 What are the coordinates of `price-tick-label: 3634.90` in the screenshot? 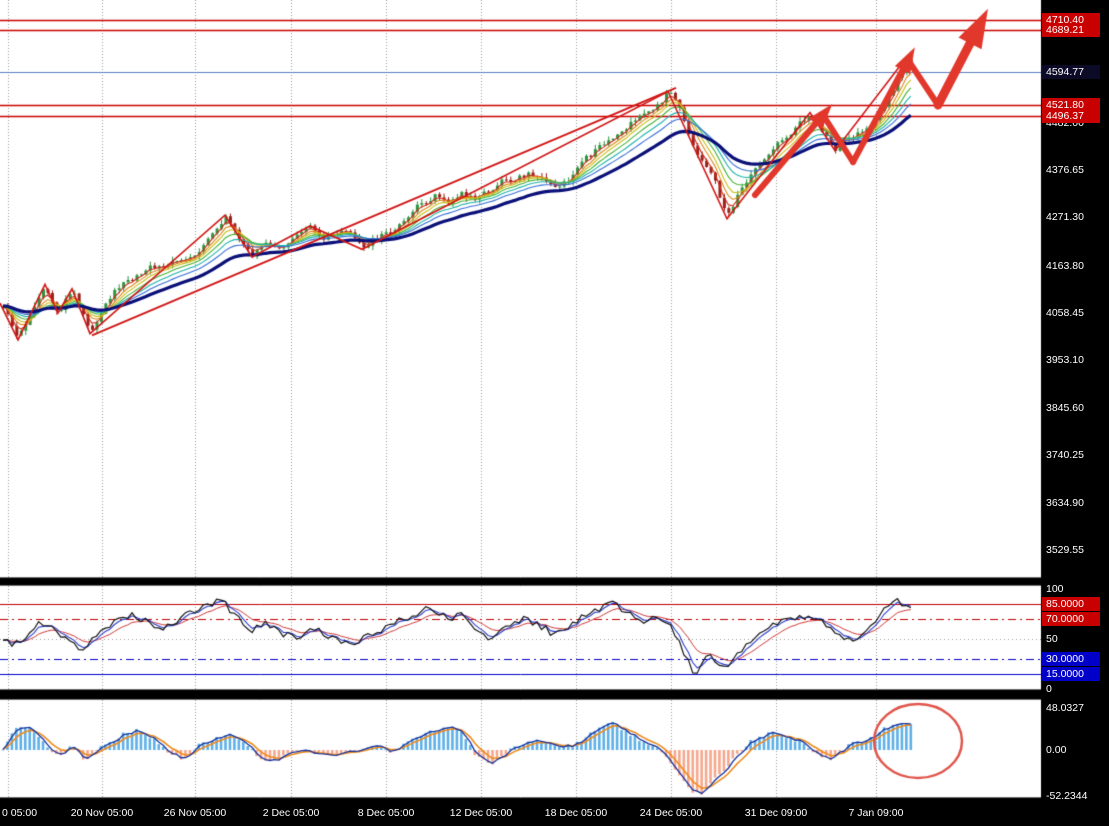 It's located at (1065, 502).